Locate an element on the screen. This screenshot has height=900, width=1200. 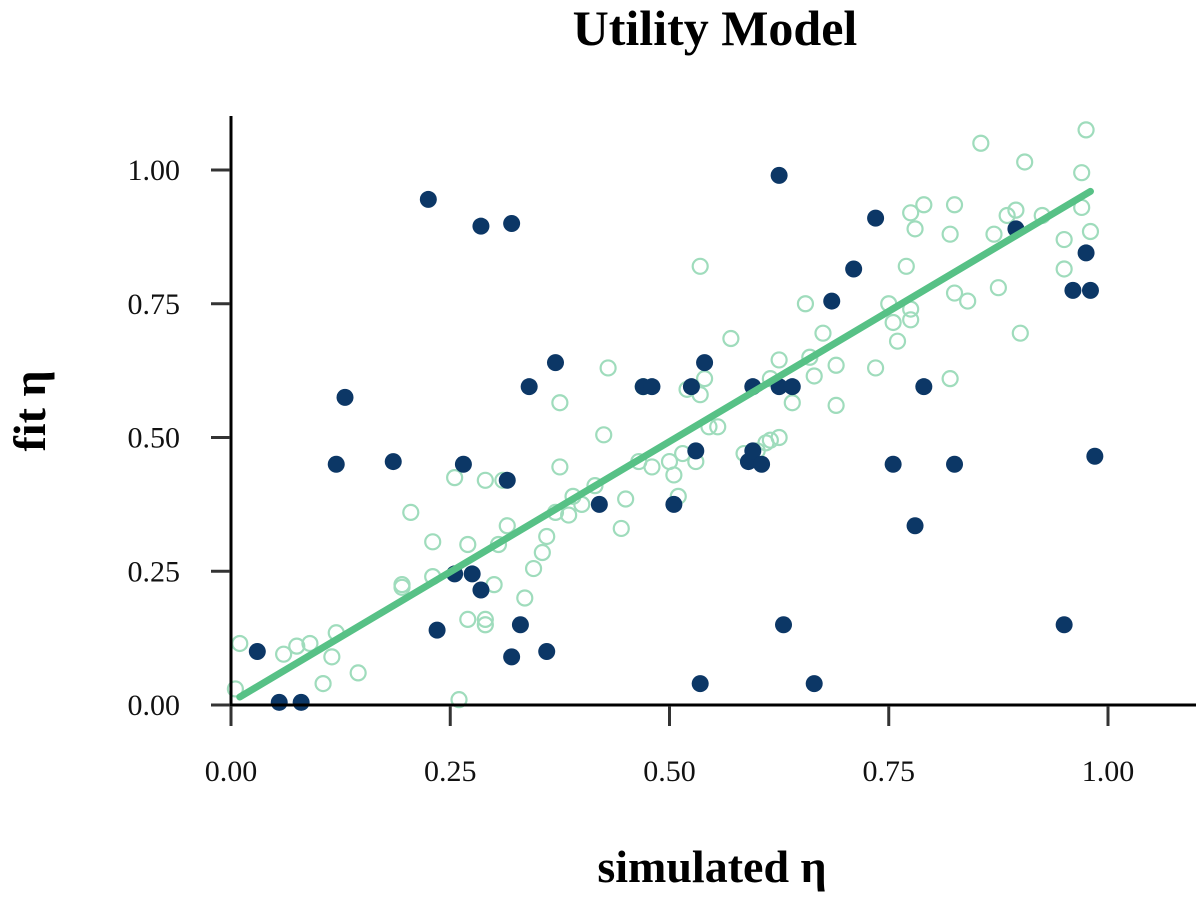
x-ticks: 0.00 0.25 0.50 0.75 1.00 is located at coordinates (670, 747).